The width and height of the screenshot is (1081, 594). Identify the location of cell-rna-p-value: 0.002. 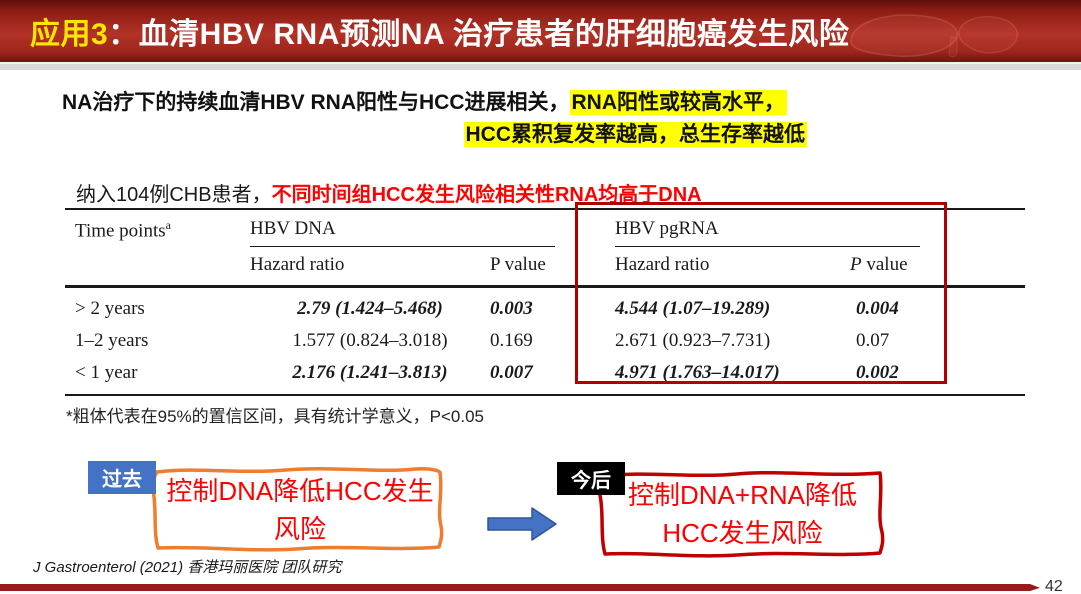
(885, 376).